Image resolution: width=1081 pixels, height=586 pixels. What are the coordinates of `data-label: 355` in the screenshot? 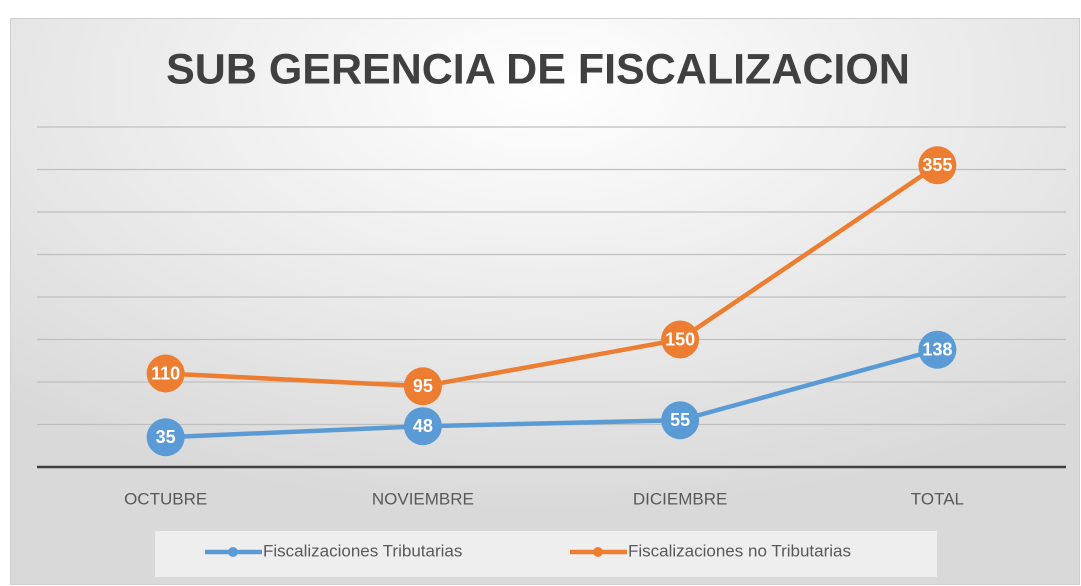 It's located at (937, 165).